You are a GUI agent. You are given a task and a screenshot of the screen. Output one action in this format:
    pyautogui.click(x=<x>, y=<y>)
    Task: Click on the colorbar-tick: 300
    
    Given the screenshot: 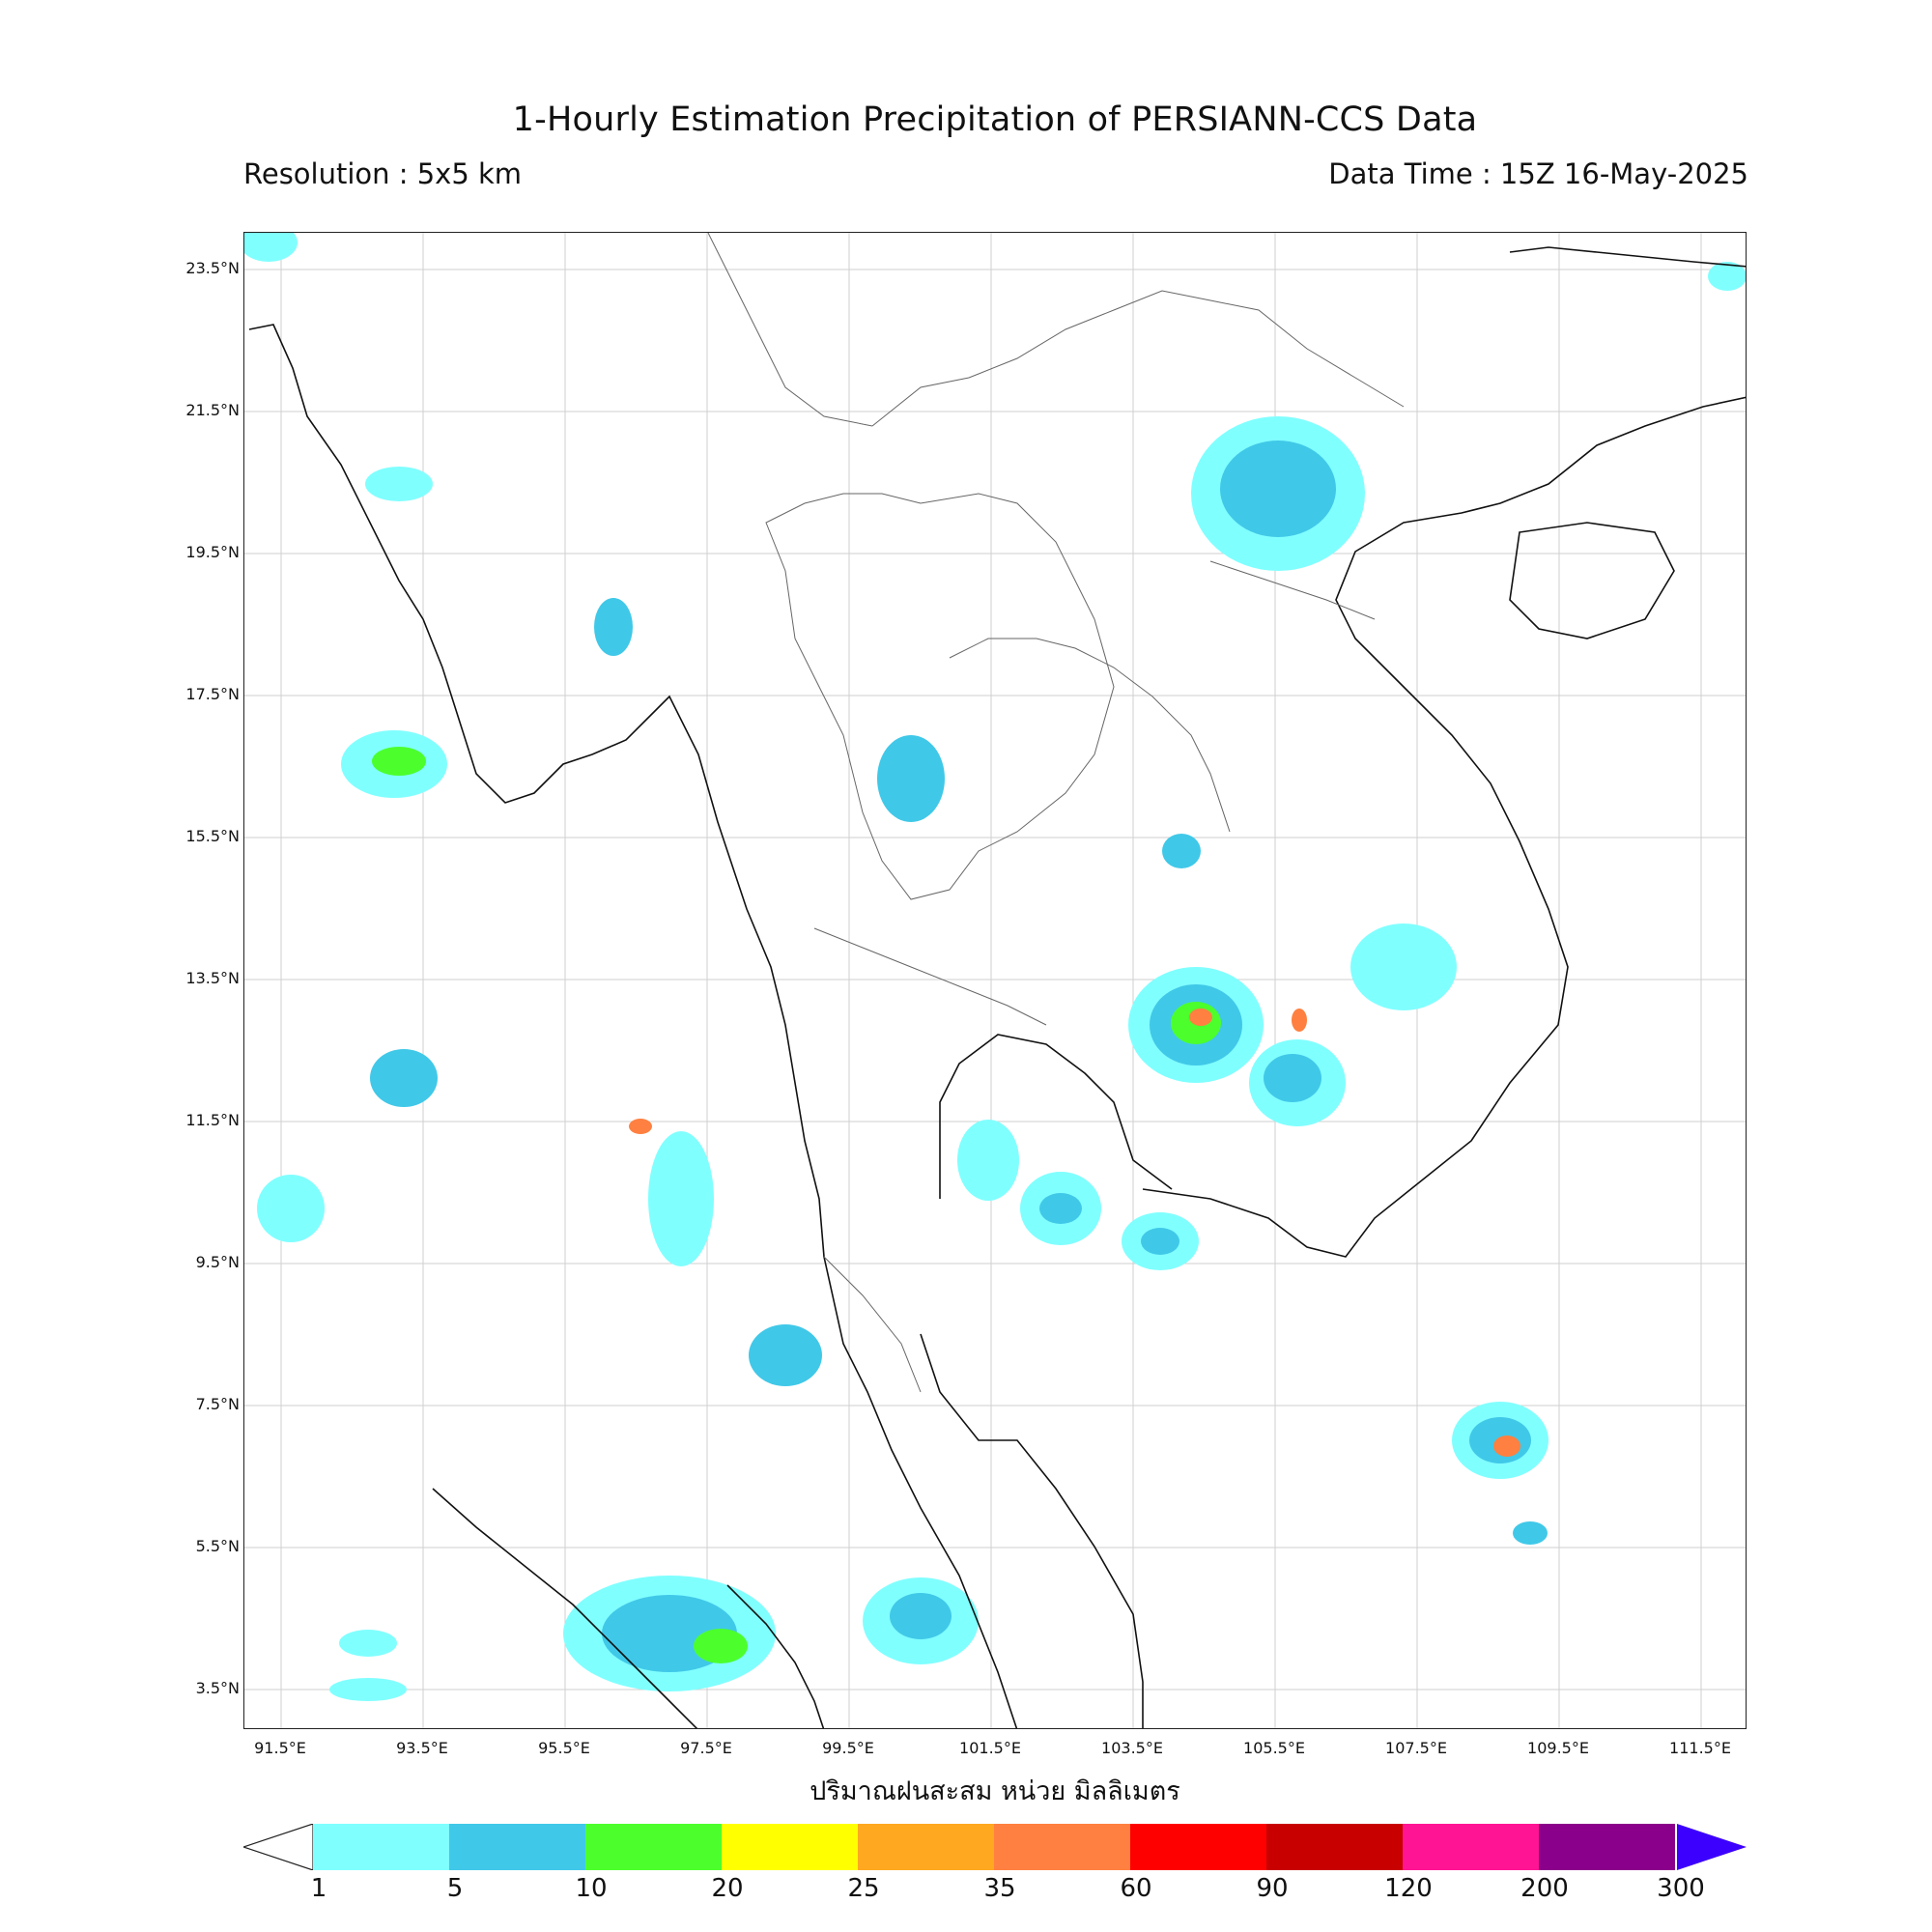 What is the action you would take?
    pyautogui.click(x=1681, y=1888)
    